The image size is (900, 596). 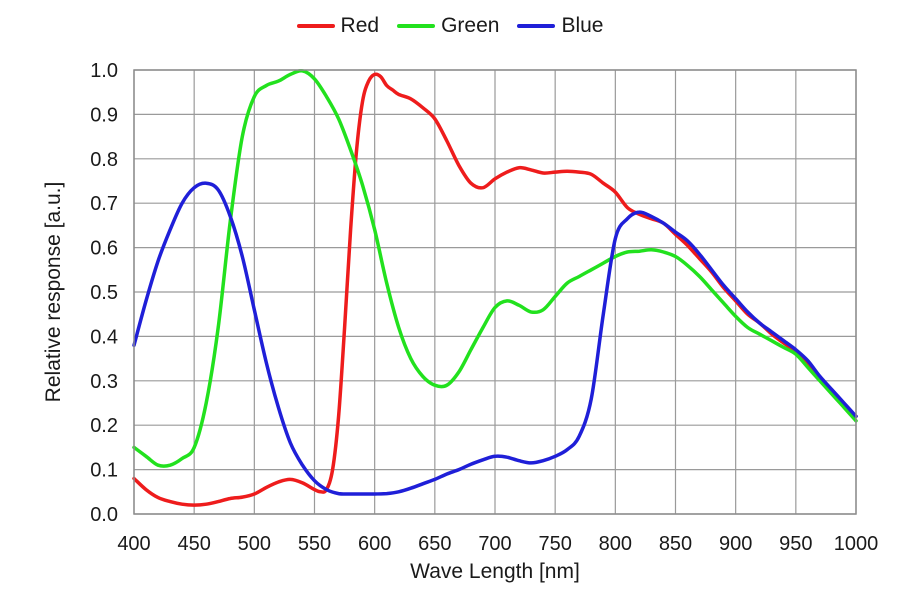 I want to click on x-tick-labels: 400 450 500 550 600 650 700 750 800 850 900 950 1000, so click(x=497, y=544).